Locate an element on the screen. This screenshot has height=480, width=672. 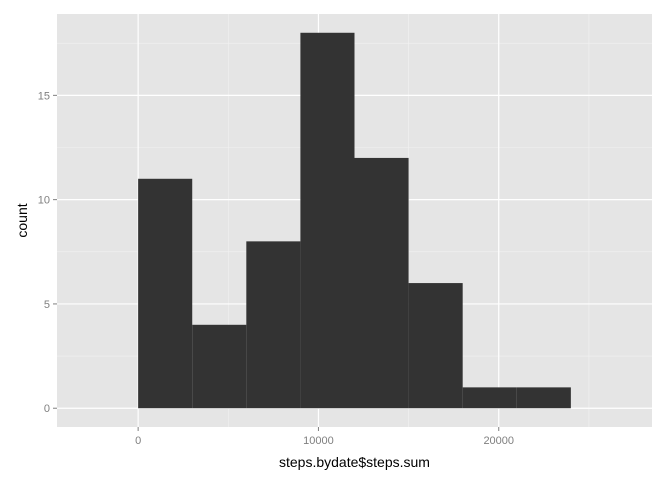
x-axis-title: steps.bydate$steps.sum is located at coordinates (354, 462).